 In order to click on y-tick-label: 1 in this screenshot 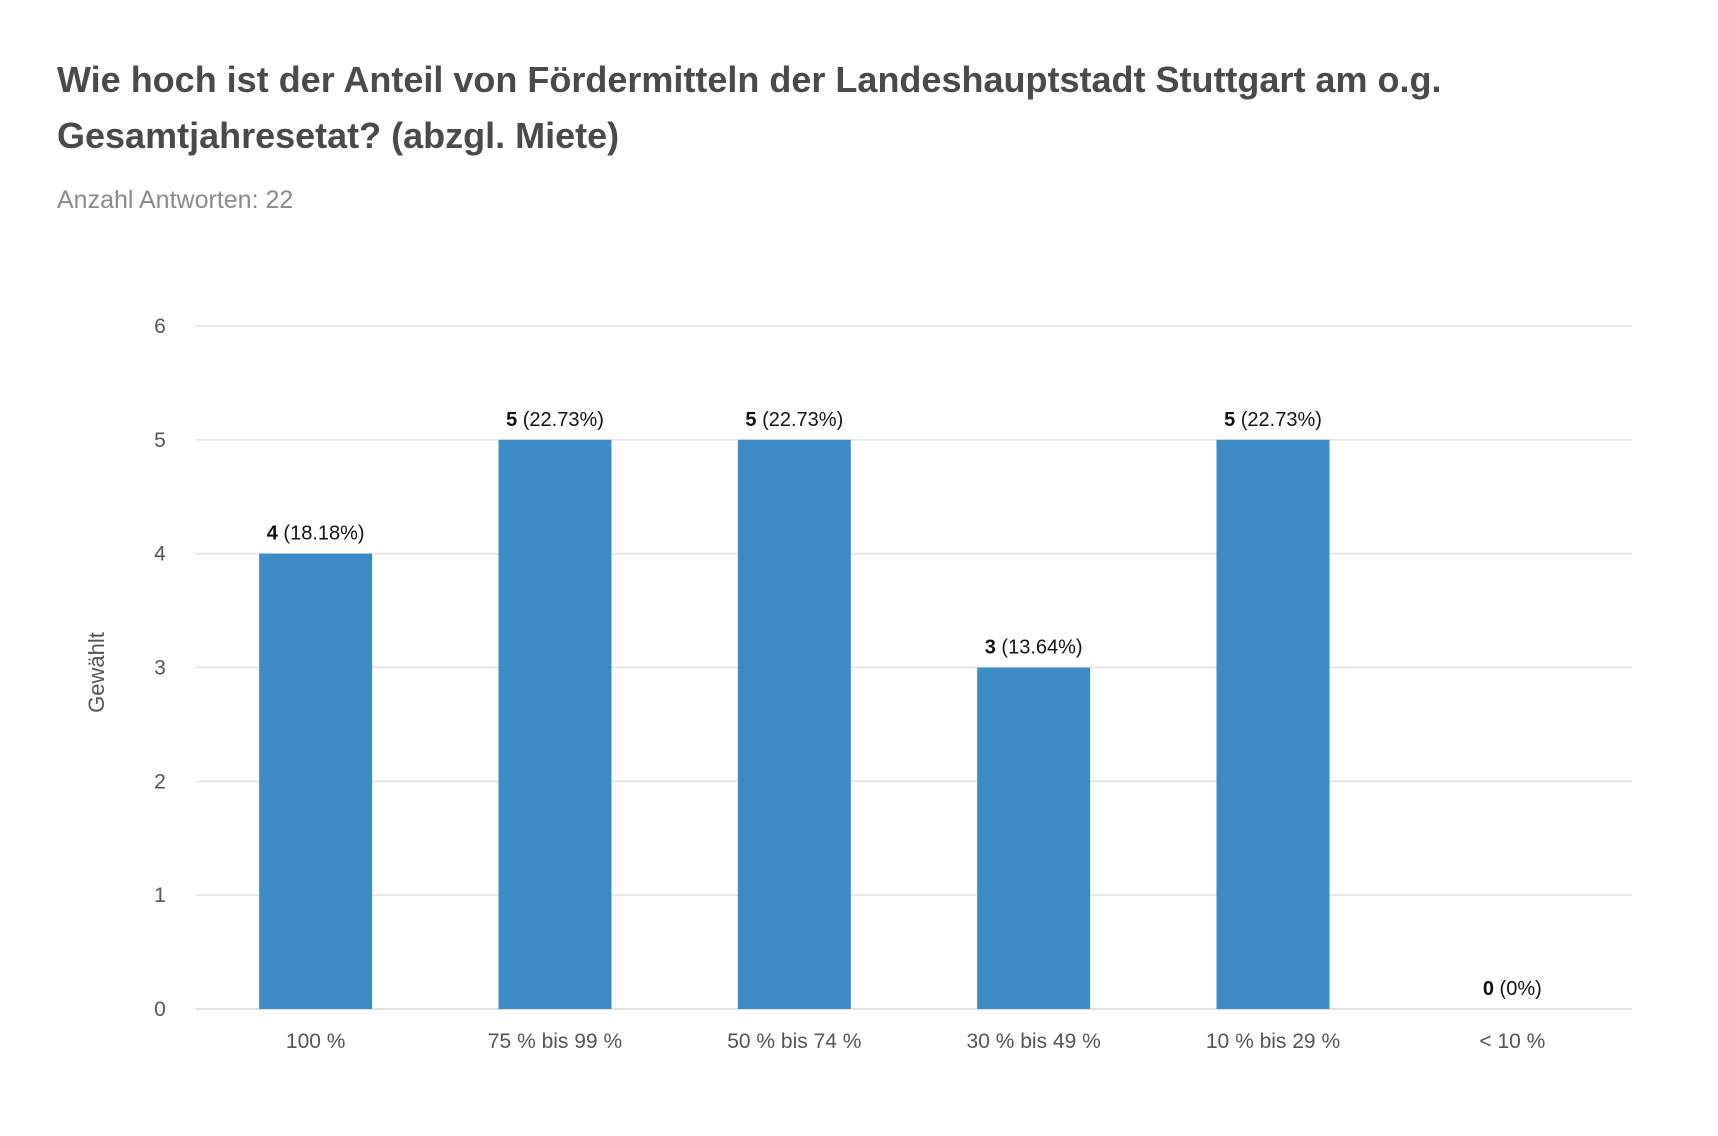, I will do `click(160, 895)`.